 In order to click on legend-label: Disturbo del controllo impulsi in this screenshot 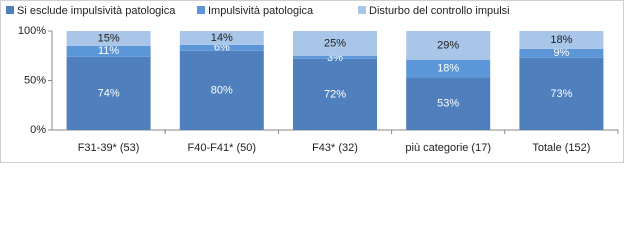, I will do `click(439, 11)`.